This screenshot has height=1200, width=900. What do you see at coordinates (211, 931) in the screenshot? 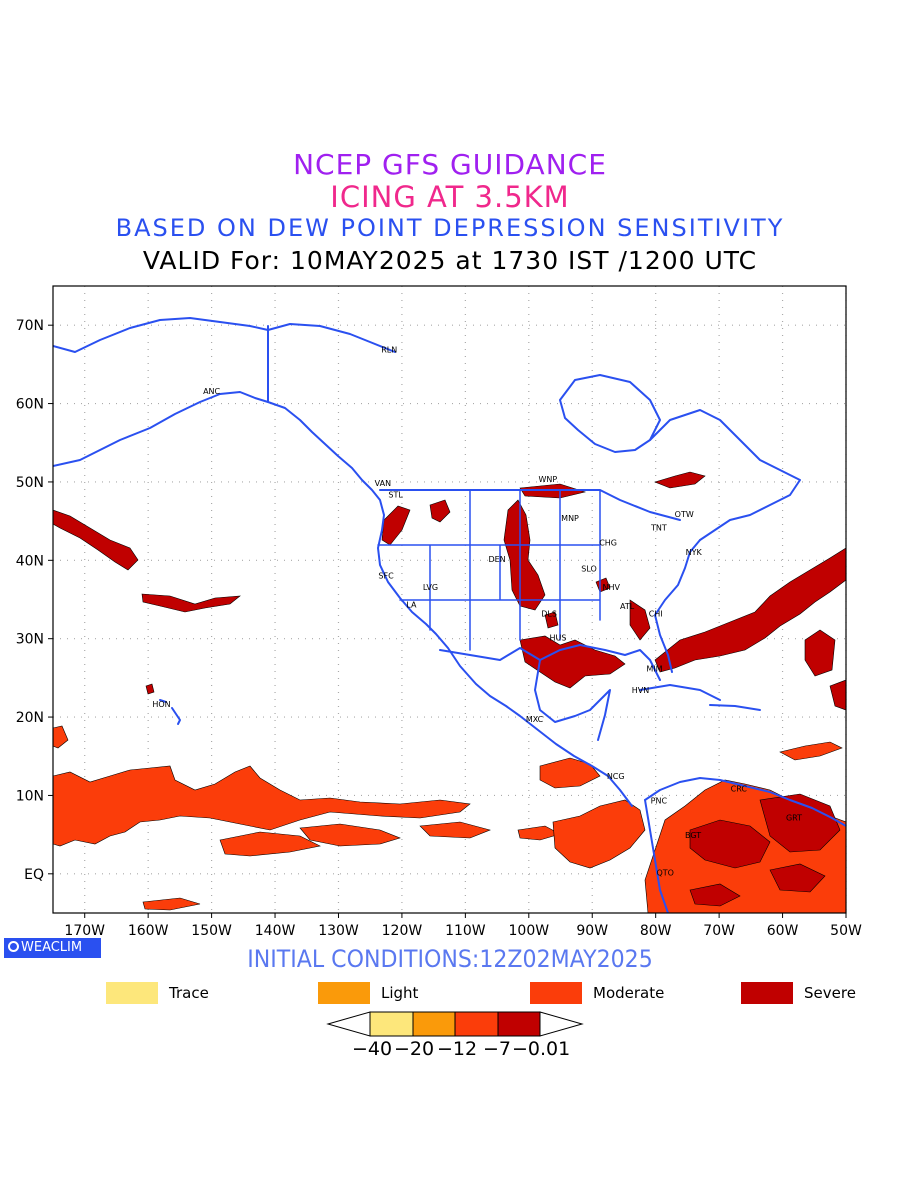
I see `lon-label: 150W` at bounding box center [211, 931].